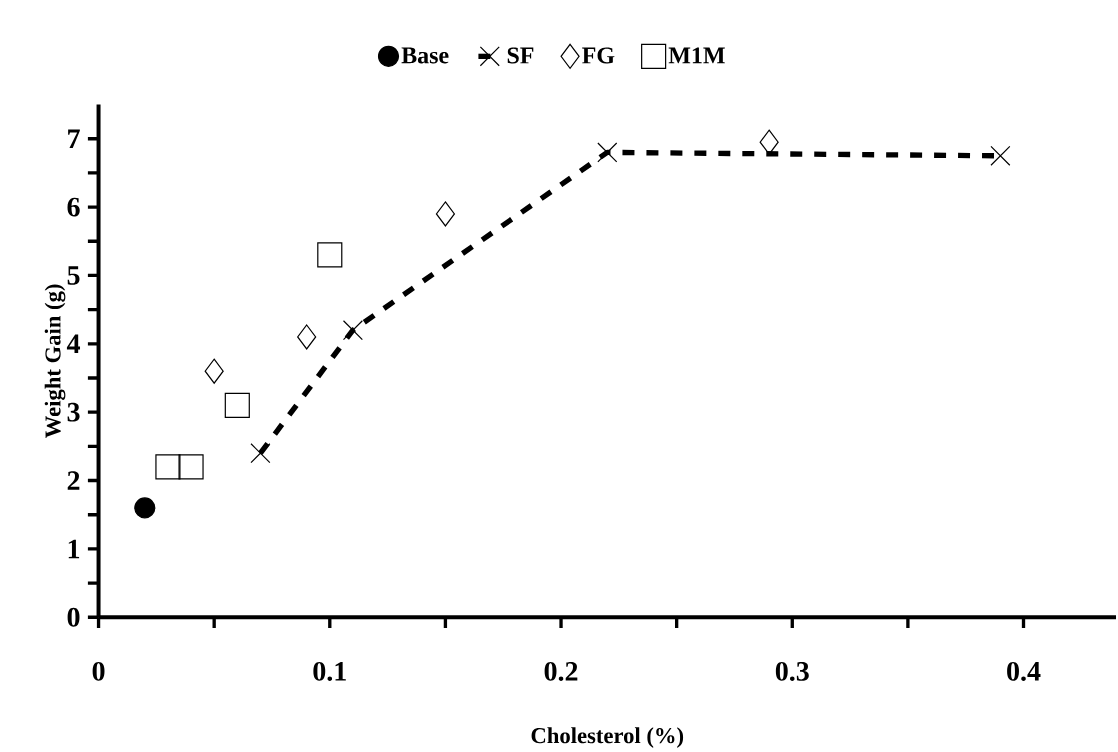 The image size is (1118, 752). Describe the element at coordinates (73, 207) in the screenshot. I see `y-tick-label: 6` at that location.